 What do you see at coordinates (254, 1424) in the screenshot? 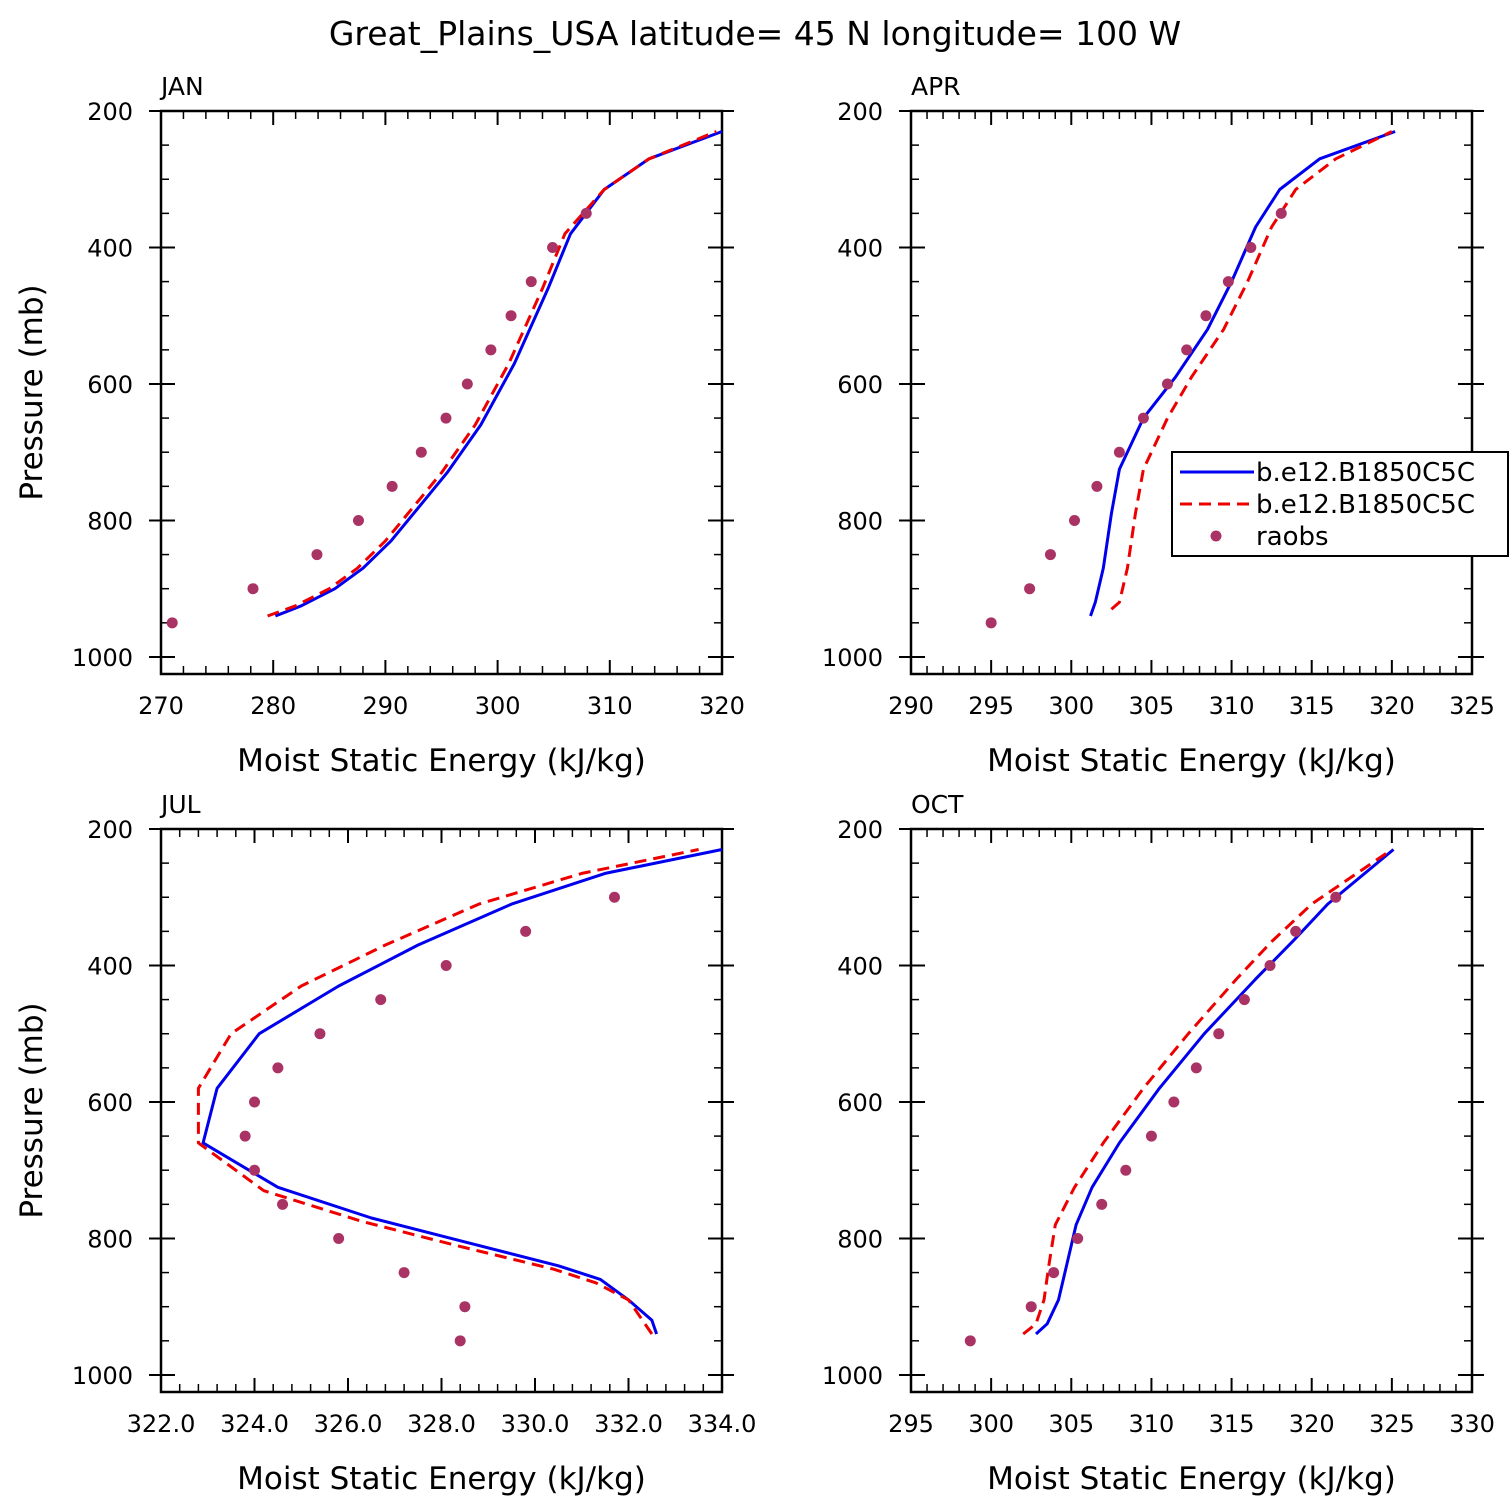
I see `x-tick-label: 324.0` at bounding box center [254, 1424].